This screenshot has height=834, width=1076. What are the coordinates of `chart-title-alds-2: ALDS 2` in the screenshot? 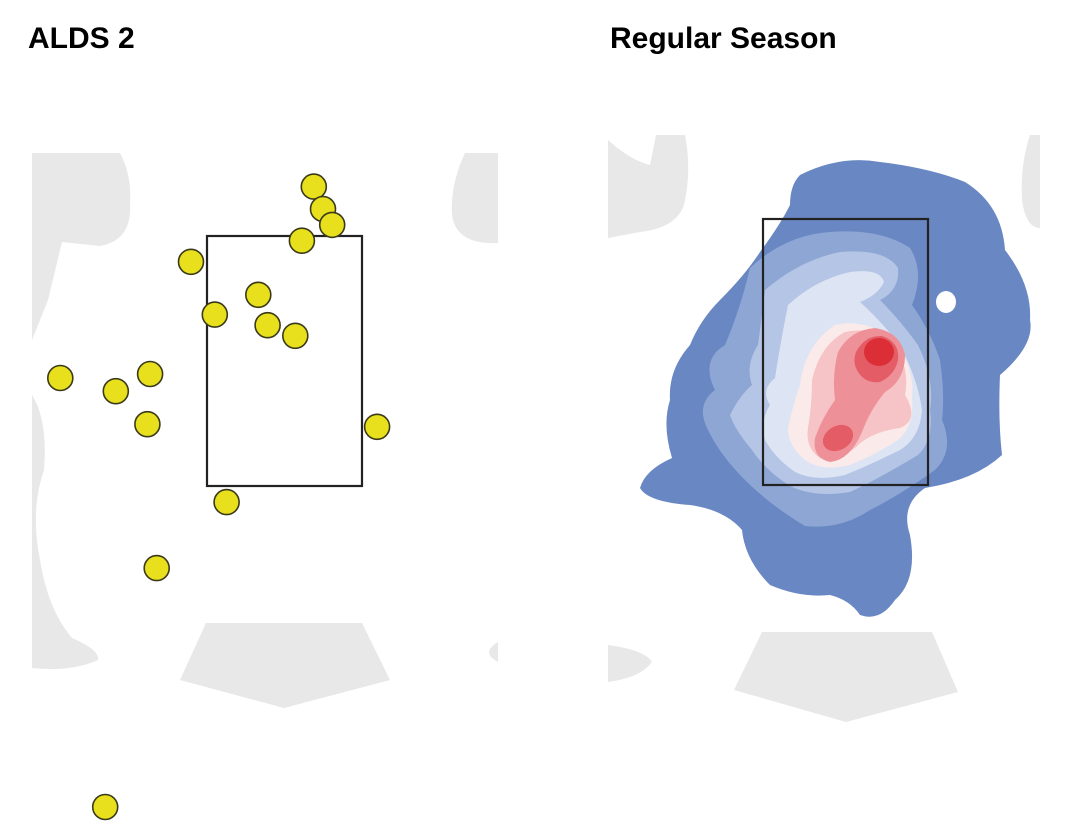 It's located at (81, 38).